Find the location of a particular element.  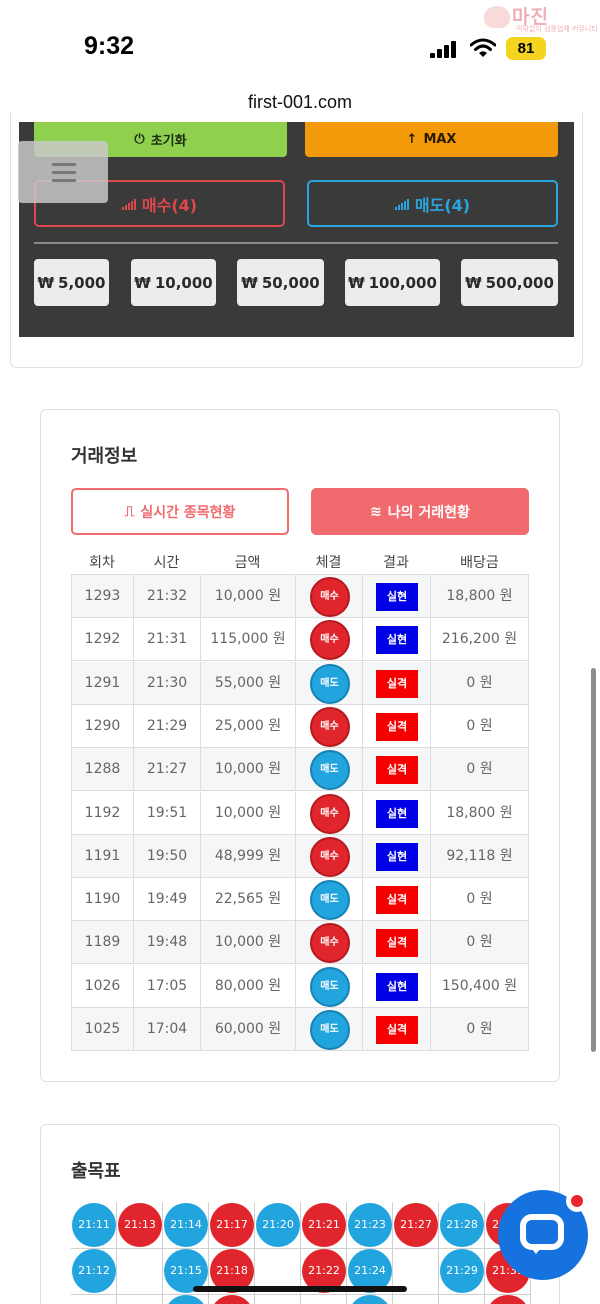

cell-payout: 150,400 원 is located at coordinates (479, 985).